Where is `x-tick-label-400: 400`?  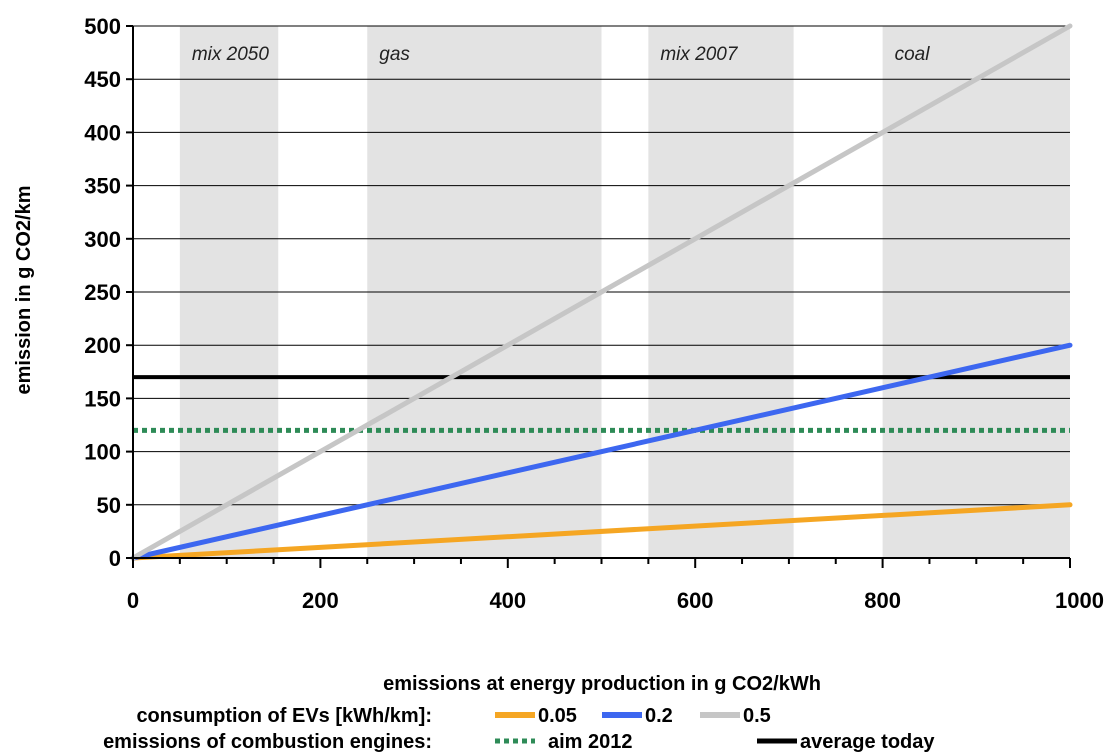
x-tick-label-400: 400 is located at coordinates (507, 600).